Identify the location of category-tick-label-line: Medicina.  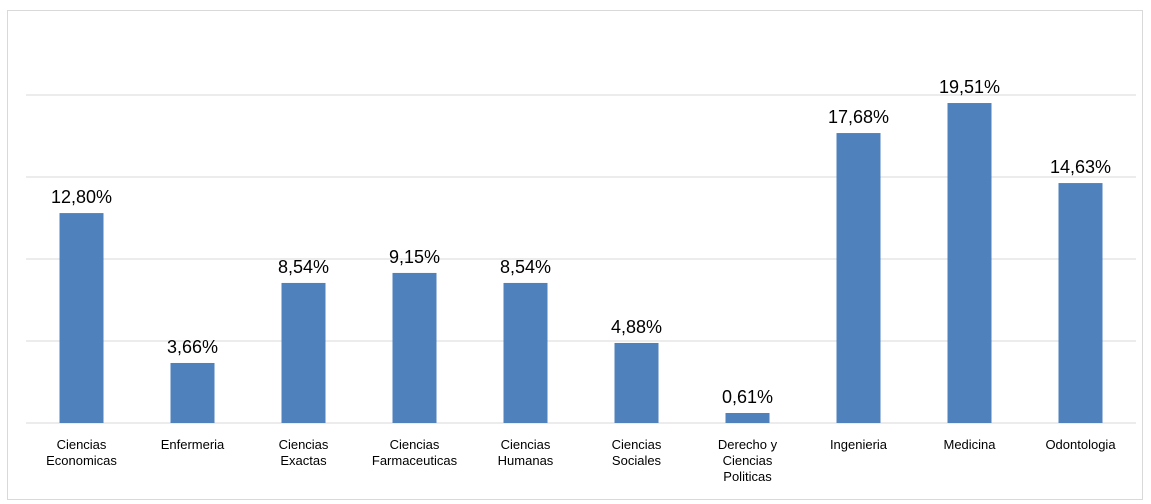
(969, 444).